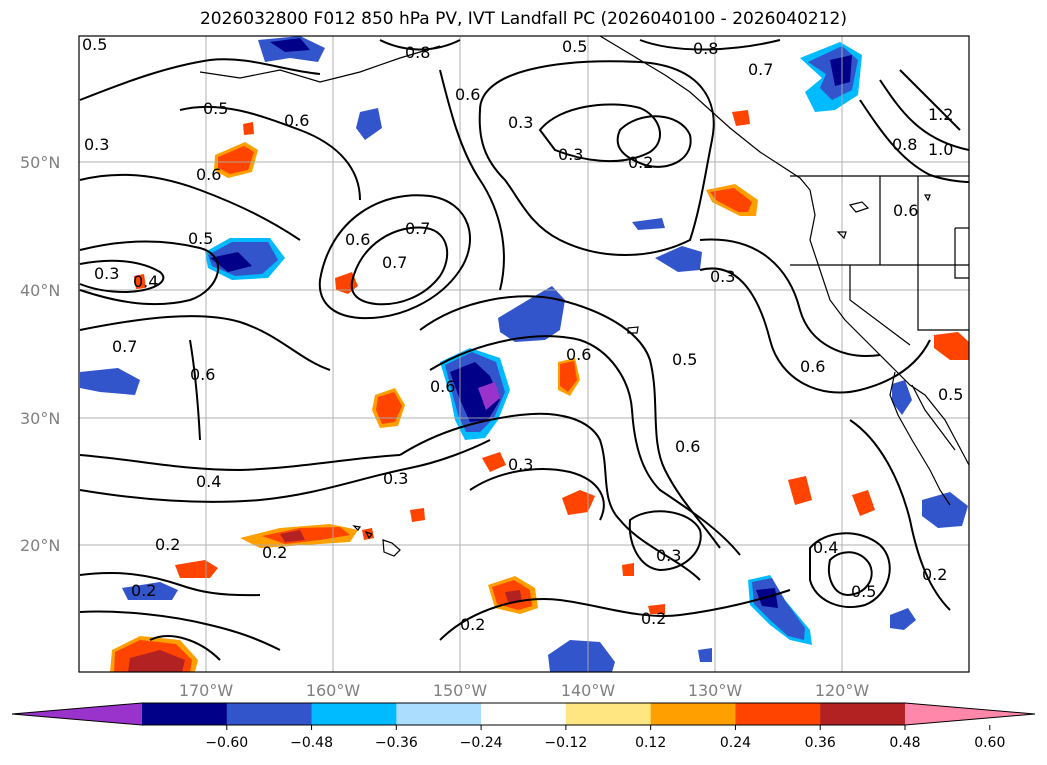 This screenshot has width=1047, height=765. Describe the element at coordinates (140, 281) in the screenshot. I see `positive-anomaly-40n-far-west` at that location.